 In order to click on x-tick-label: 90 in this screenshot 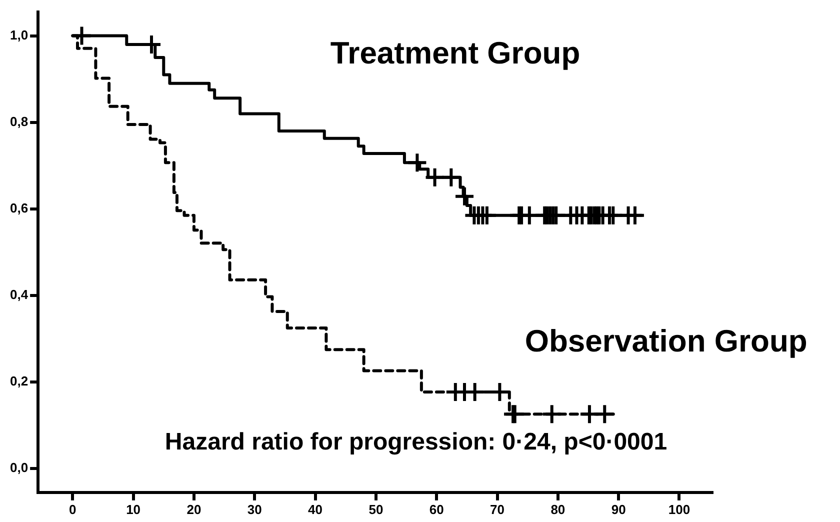, I will do `click(618, 509)`.